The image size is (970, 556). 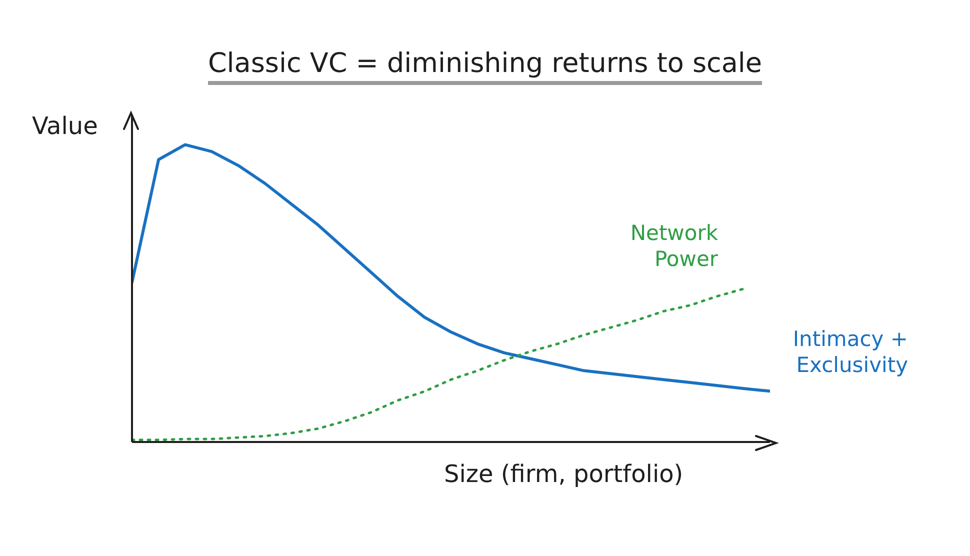 I want to click on series-label: Network Power, so click(x=673, y=246).